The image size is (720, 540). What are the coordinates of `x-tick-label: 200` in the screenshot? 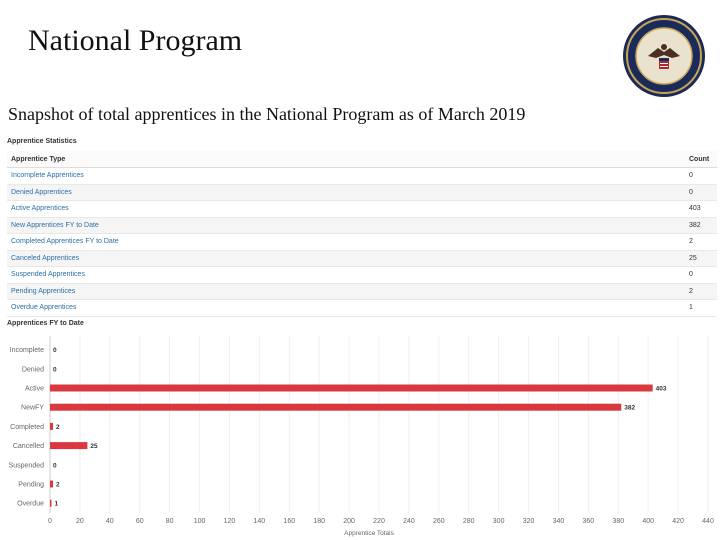 It's located at (349, 521).